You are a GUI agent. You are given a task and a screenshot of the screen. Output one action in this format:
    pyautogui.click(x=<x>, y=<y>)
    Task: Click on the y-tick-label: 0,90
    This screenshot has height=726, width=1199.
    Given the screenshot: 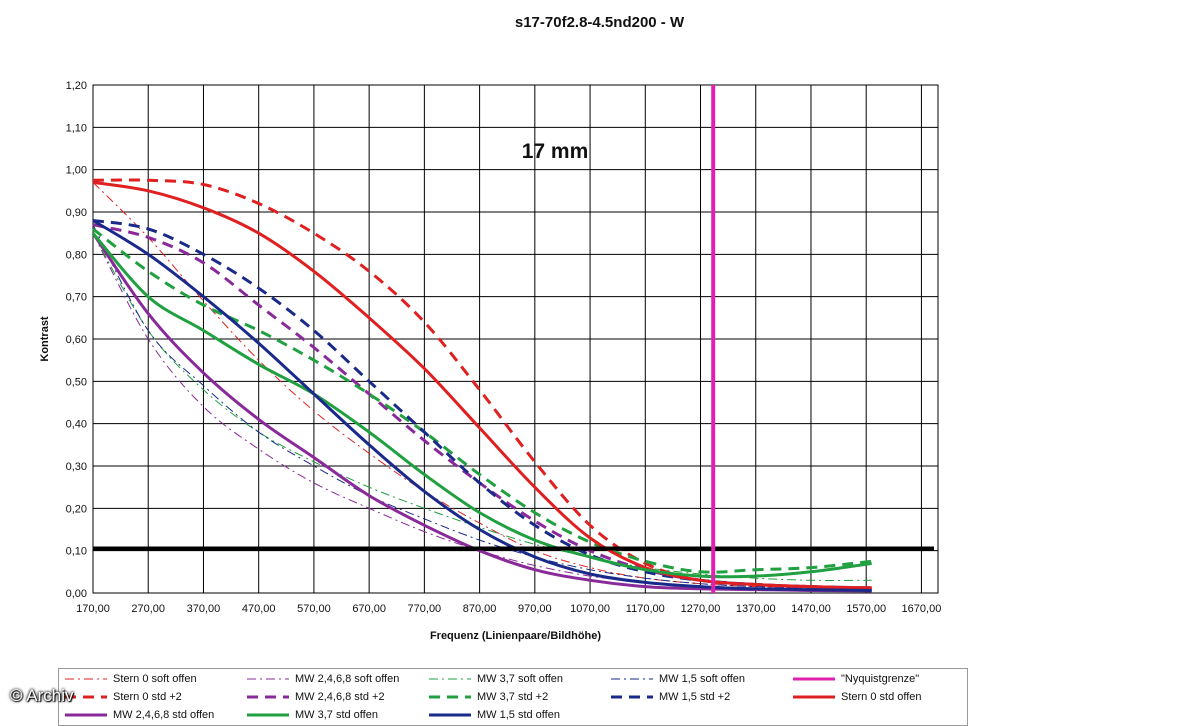 What is the action you would take?
    pyautogui.click(x=76, y=213)
    